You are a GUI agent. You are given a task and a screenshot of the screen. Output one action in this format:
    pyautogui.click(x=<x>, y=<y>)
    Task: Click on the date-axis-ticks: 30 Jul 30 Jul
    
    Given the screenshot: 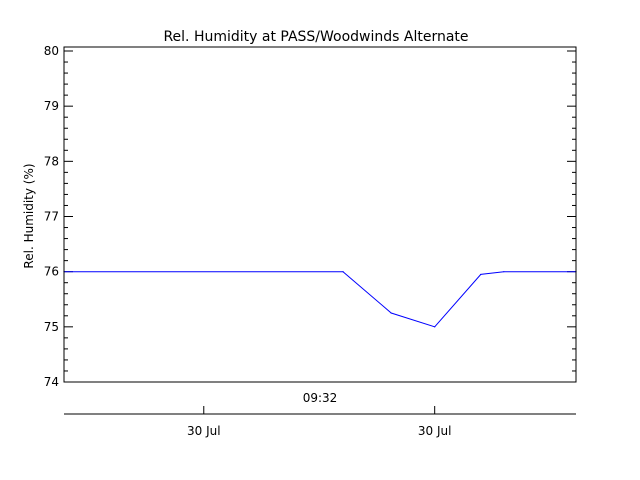 What is the action you would take?
    pyautogui.click(x=319, y=422)
    